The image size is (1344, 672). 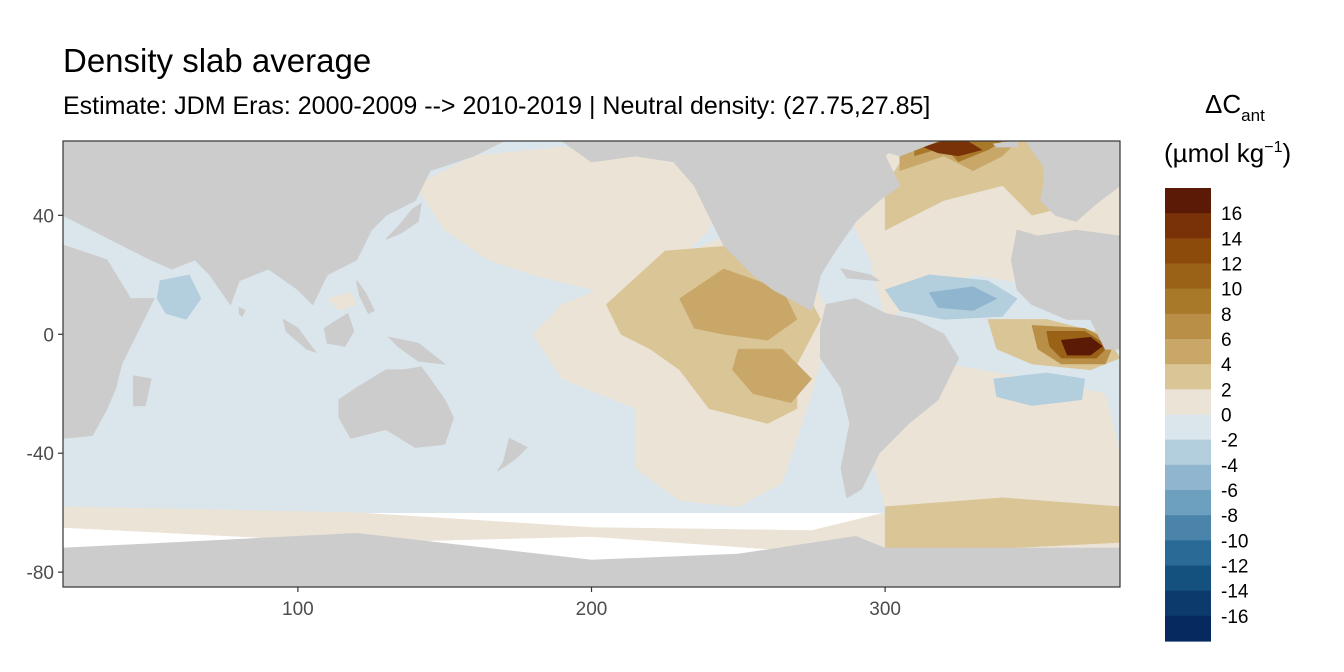 I want to click on region-tropical-atlantic-cool-core, so click(x=963, y=298).